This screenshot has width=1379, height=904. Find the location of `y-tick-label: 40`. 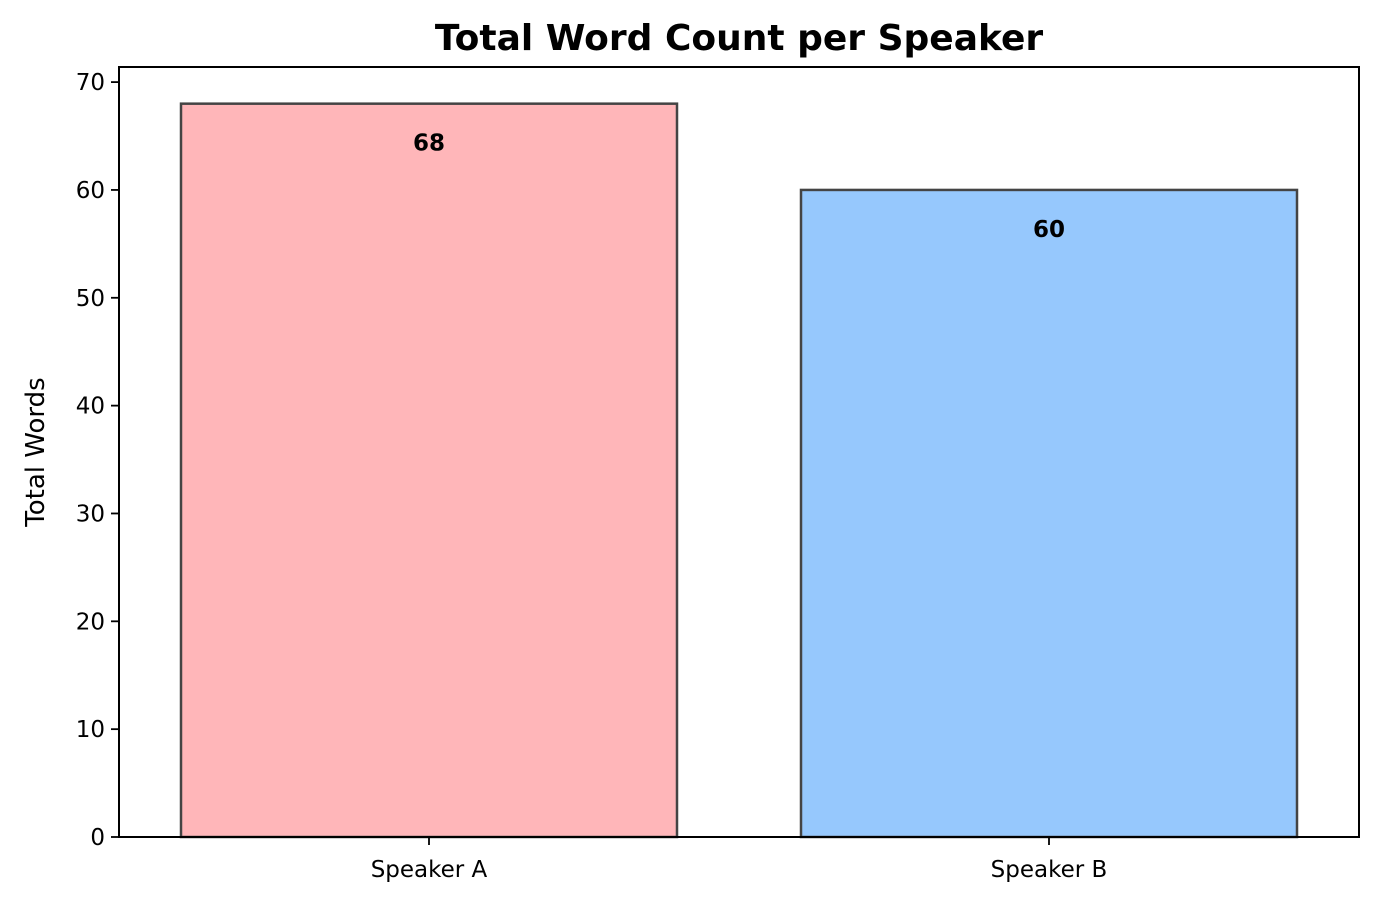

y-tick-label: 40 is located at coordinates (90, 407).